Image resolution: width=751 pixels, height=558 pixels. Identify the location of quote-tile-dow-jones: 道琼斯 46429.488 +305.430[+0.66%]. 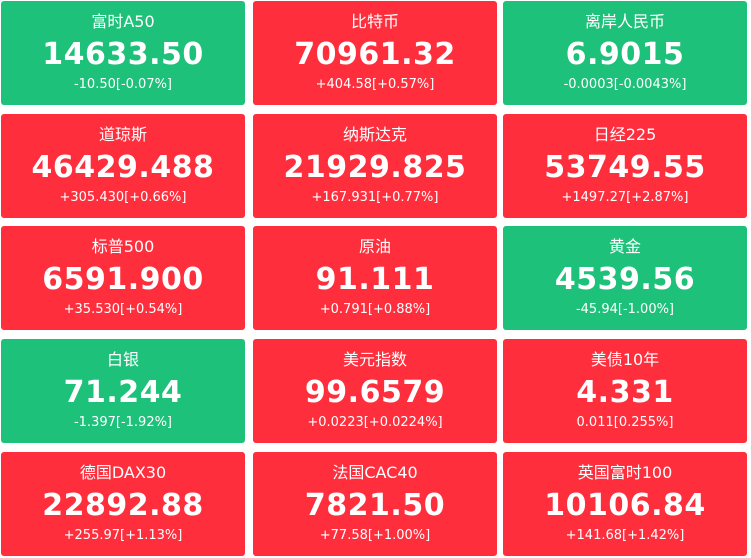
(123, 166).